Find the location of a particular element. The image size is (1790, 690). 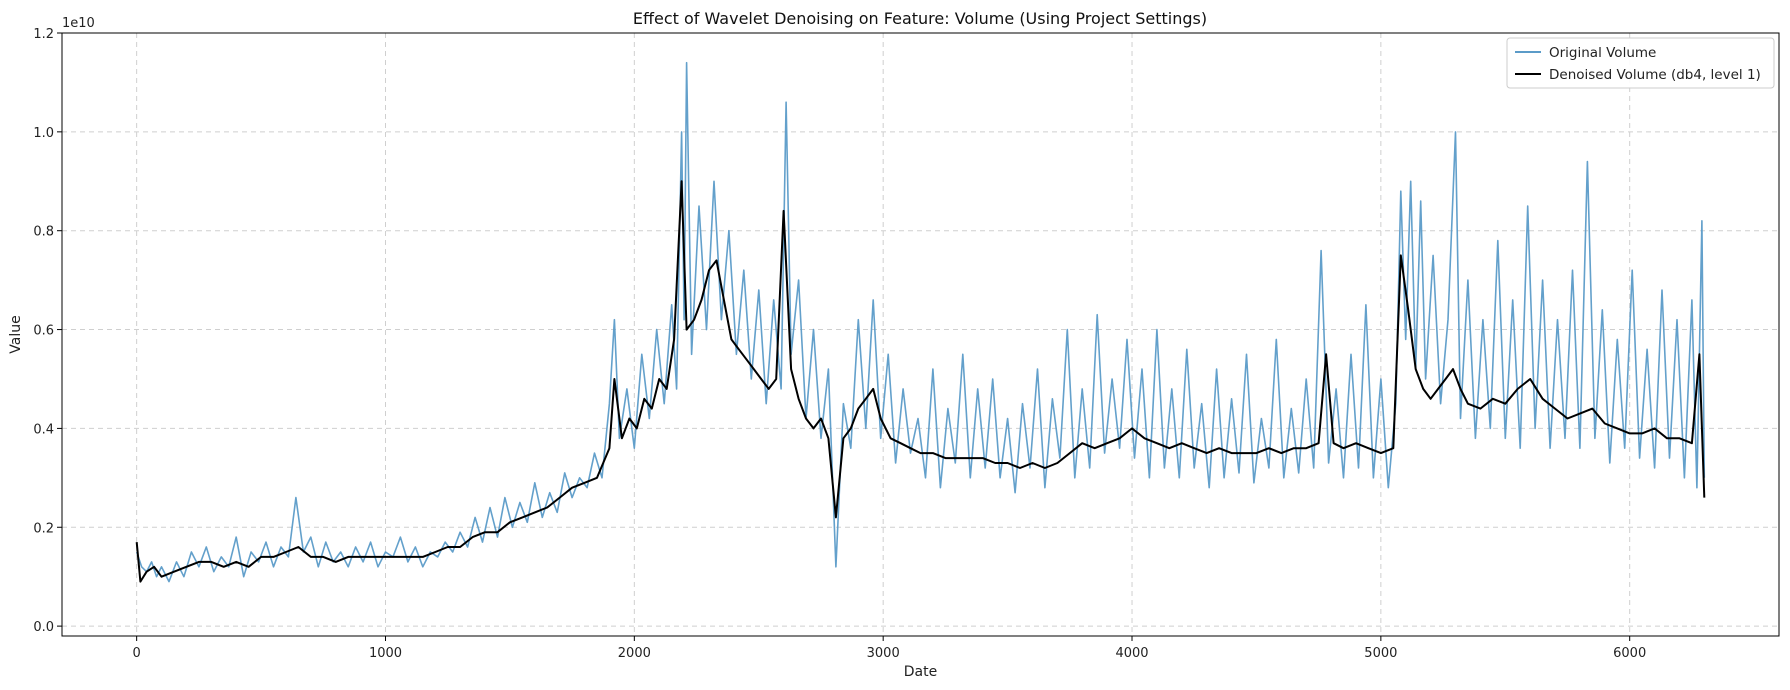

y-axis-ticks: 0.0 0.2 0.4 0.6 0.8 1.0 1.2 is located at coordinates (47, 331).